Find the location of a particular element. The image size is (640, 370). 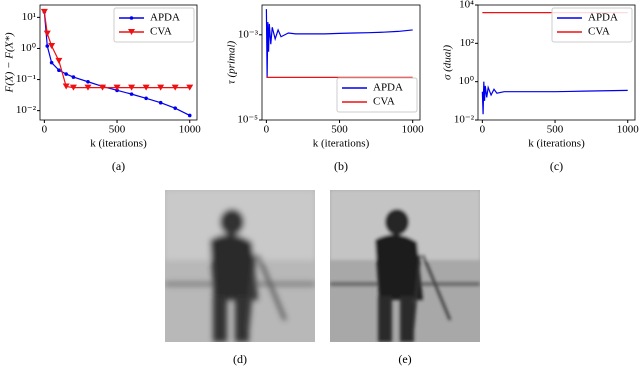

caption: (b) is located at coordinates (341, 166).